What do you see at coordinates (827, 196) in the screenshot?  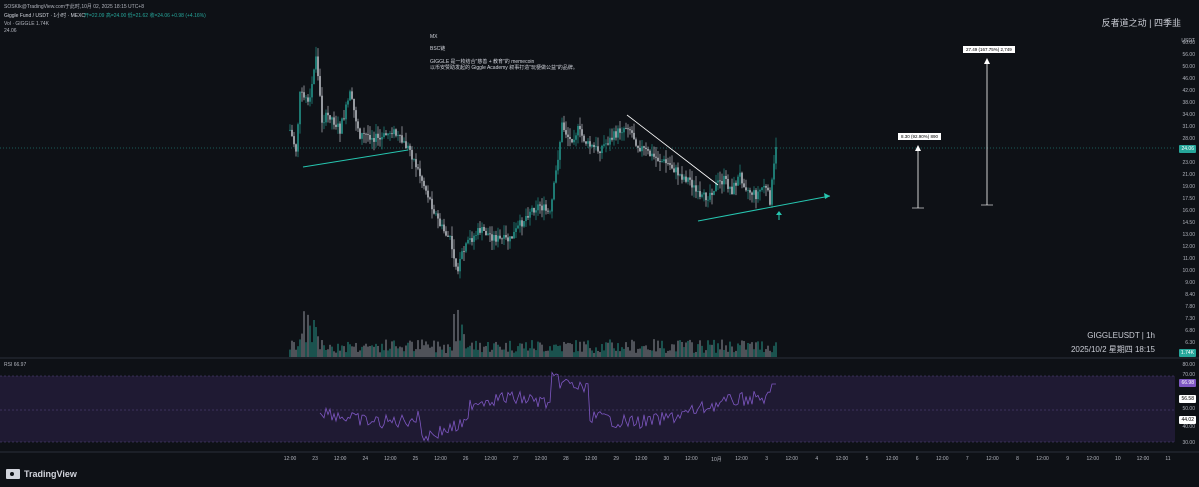 I see `trendline-arrowhead` at bounding box center [827, 196].